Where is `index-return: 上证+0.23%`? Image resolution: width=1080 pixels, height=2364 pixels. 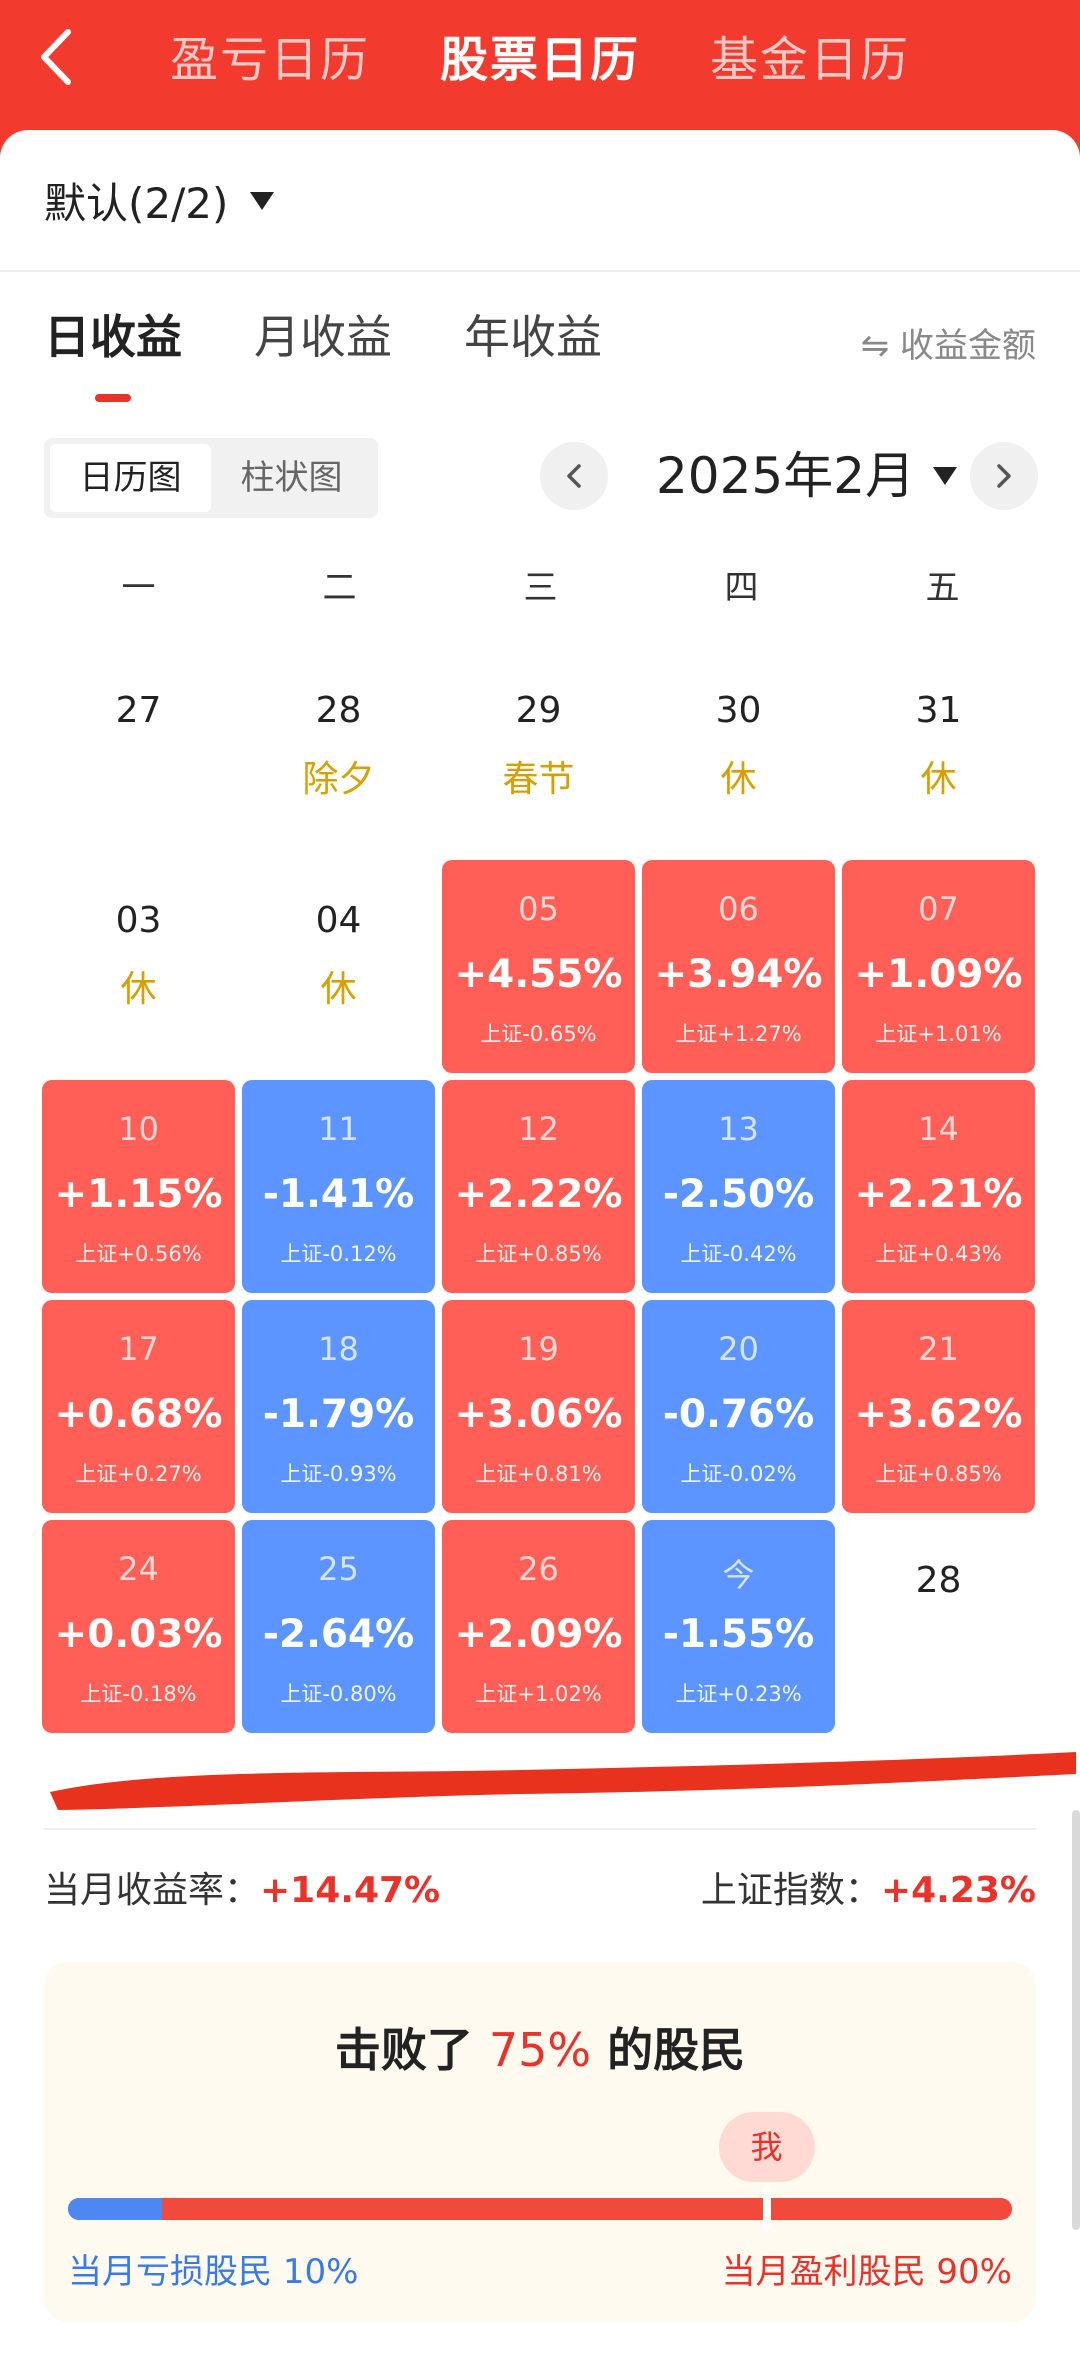
index-return: 上证+0.23% is located at coordinates (738, 1694).